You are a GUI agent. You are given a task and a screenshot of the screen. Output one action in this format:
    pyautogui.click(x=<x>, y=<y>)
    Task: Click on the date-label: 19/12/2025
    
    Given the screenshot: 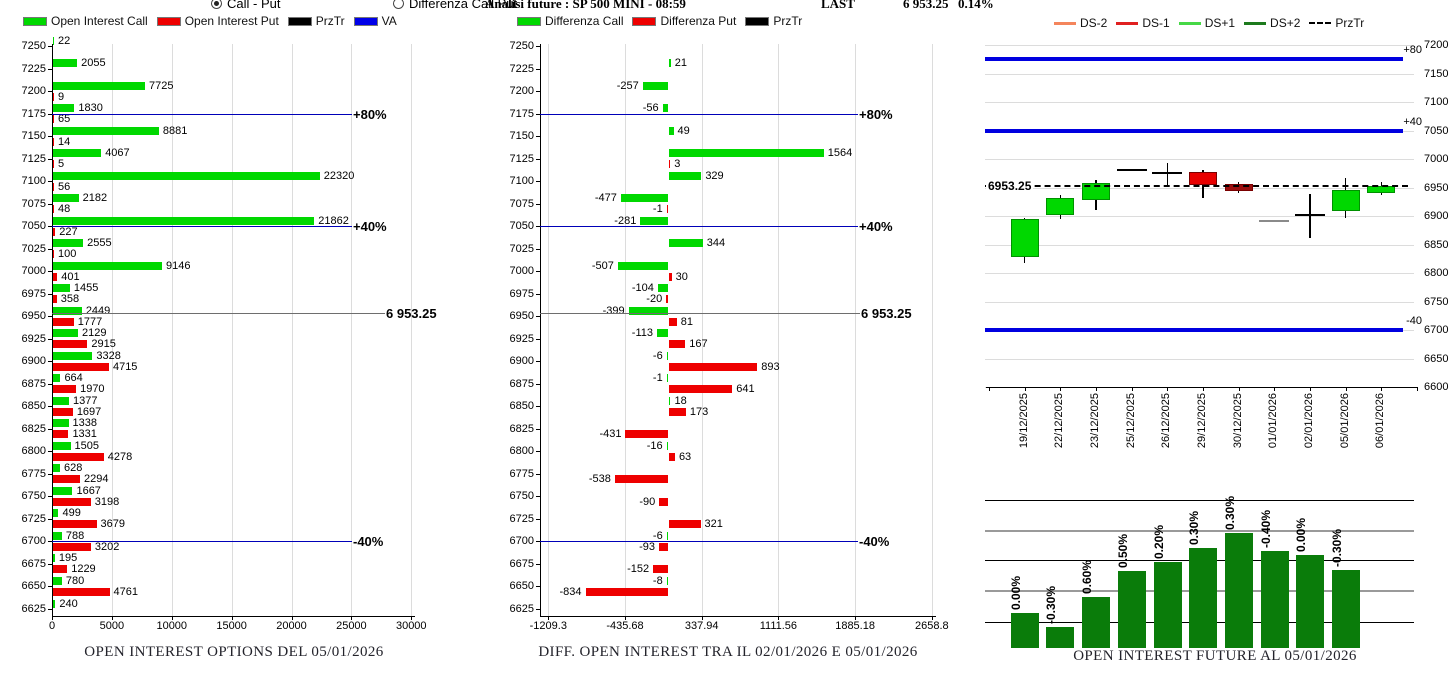 What is the action you would take?
    pyautogui.click(x=1023, y=421)
    